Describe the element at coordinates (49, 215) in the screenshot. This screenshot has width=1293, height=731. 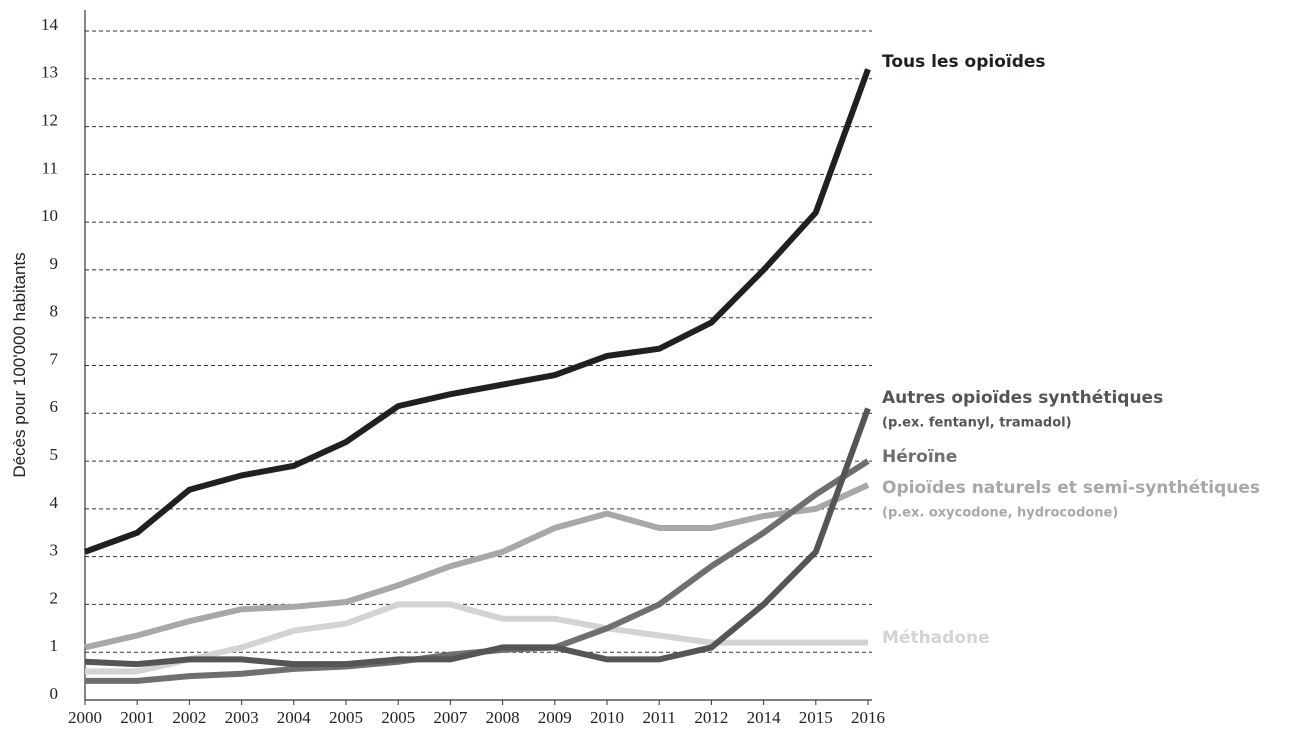
I see `y-tick-label: 10` at that location.